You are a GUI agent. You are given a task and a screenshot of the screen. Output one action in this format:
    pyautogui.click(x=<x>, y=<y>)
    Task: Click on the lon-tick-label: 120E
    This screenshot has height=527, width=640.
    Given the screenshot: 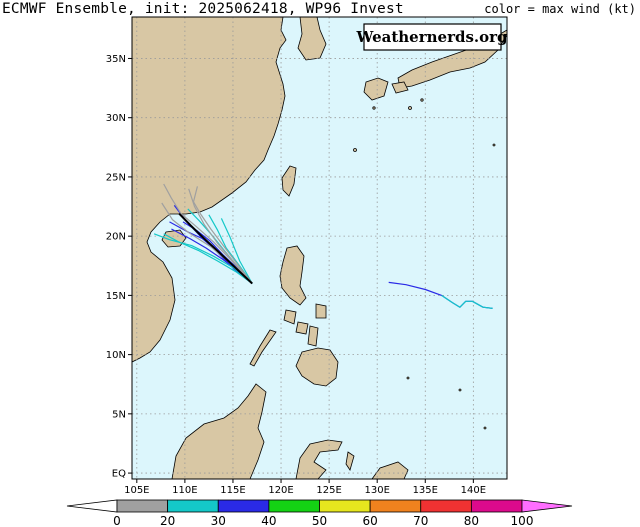 What is the action you would take?
    pyautogui.click(x=280, y=490)
    